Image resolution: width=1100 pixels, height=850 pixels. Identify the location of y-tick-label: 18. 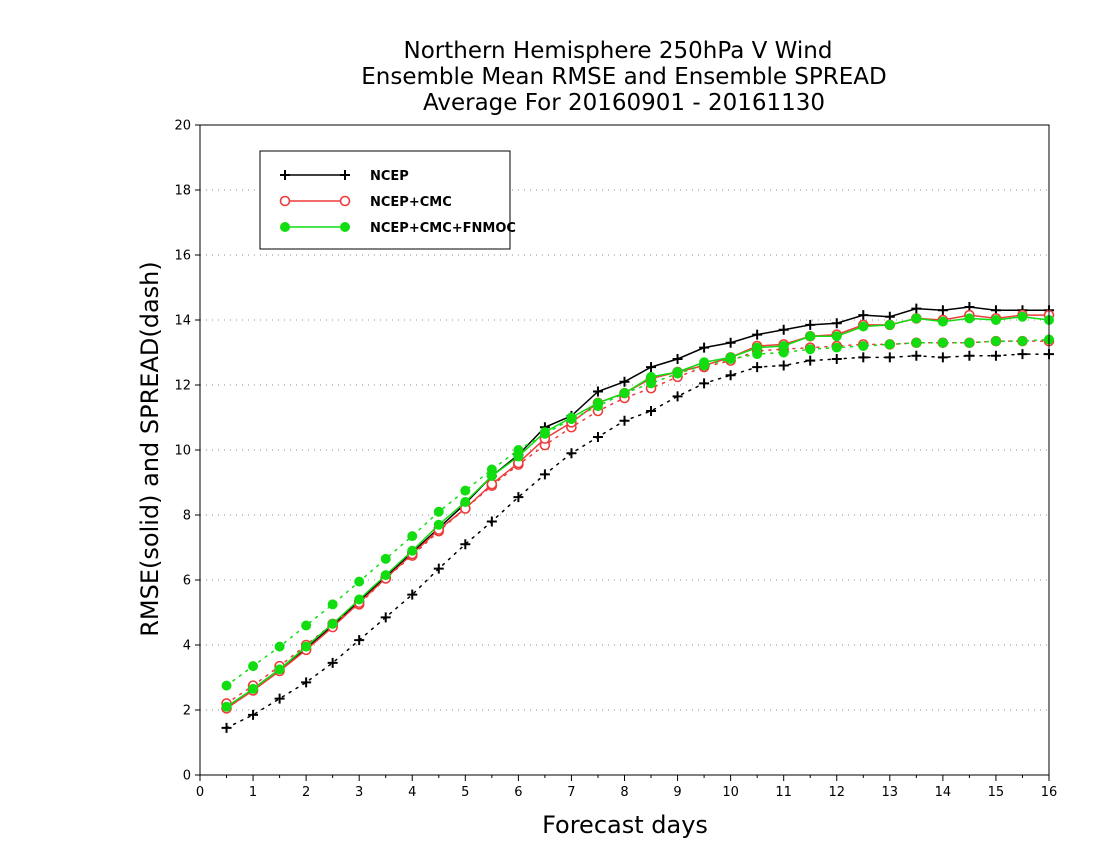
(182, 191).